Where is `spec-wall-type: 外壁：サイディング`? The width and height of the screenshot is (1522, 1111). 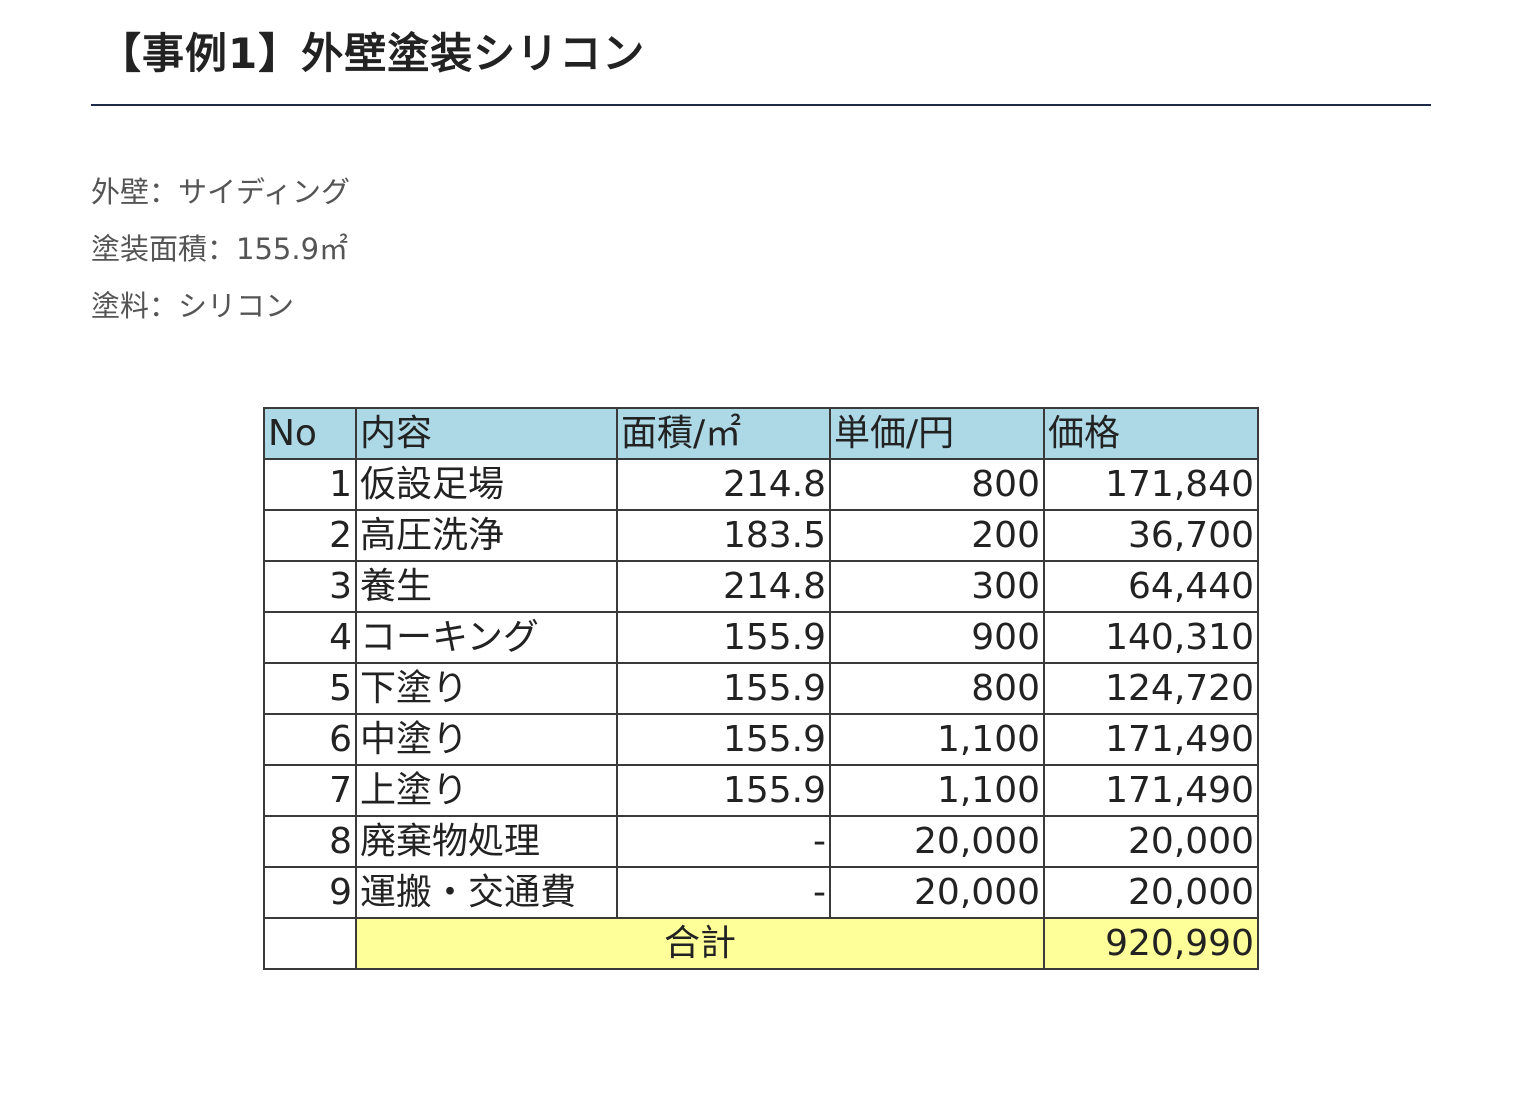
spec-wall-type: 外壁：サイディング is located at coordinates (220, 192).